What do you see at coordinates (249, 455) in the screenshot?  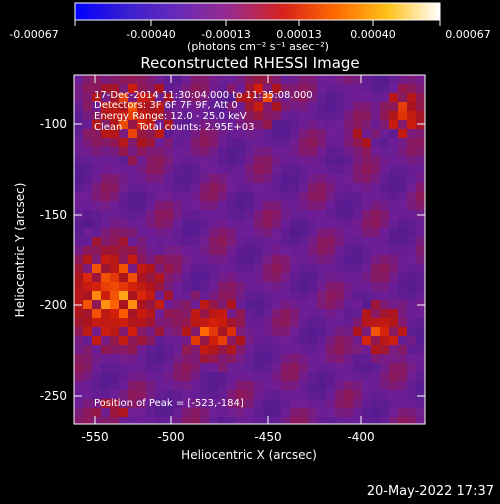 I see `x-axis-label: Heliocentric X (arcsec)` at bounding box center [249, 455].